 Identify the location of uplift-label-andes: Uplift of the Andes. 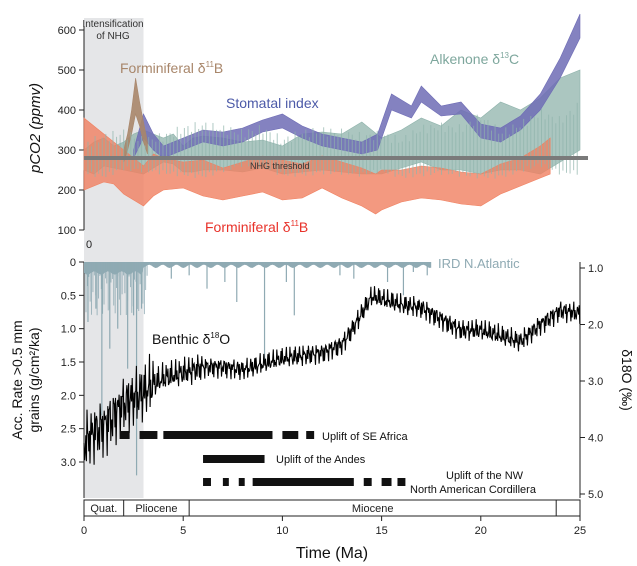
(321, 460).